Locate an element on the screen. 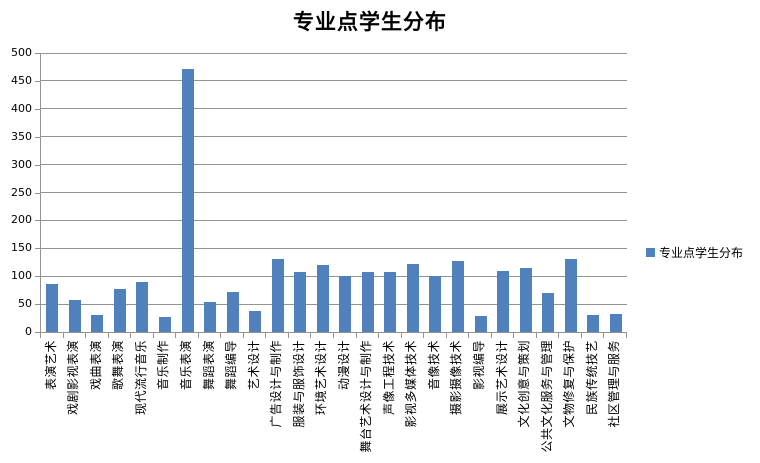 The width and height of the screenshot is (760, 463). y-tick-label: 0 is located at coordinates (28, 331).